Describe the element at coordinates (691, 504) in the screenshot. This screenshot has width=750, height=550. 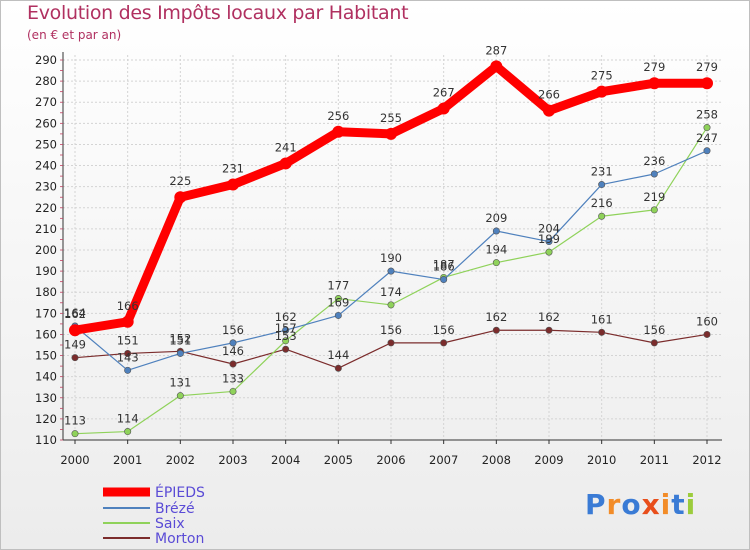
I see `logo-letter: i` at that location.